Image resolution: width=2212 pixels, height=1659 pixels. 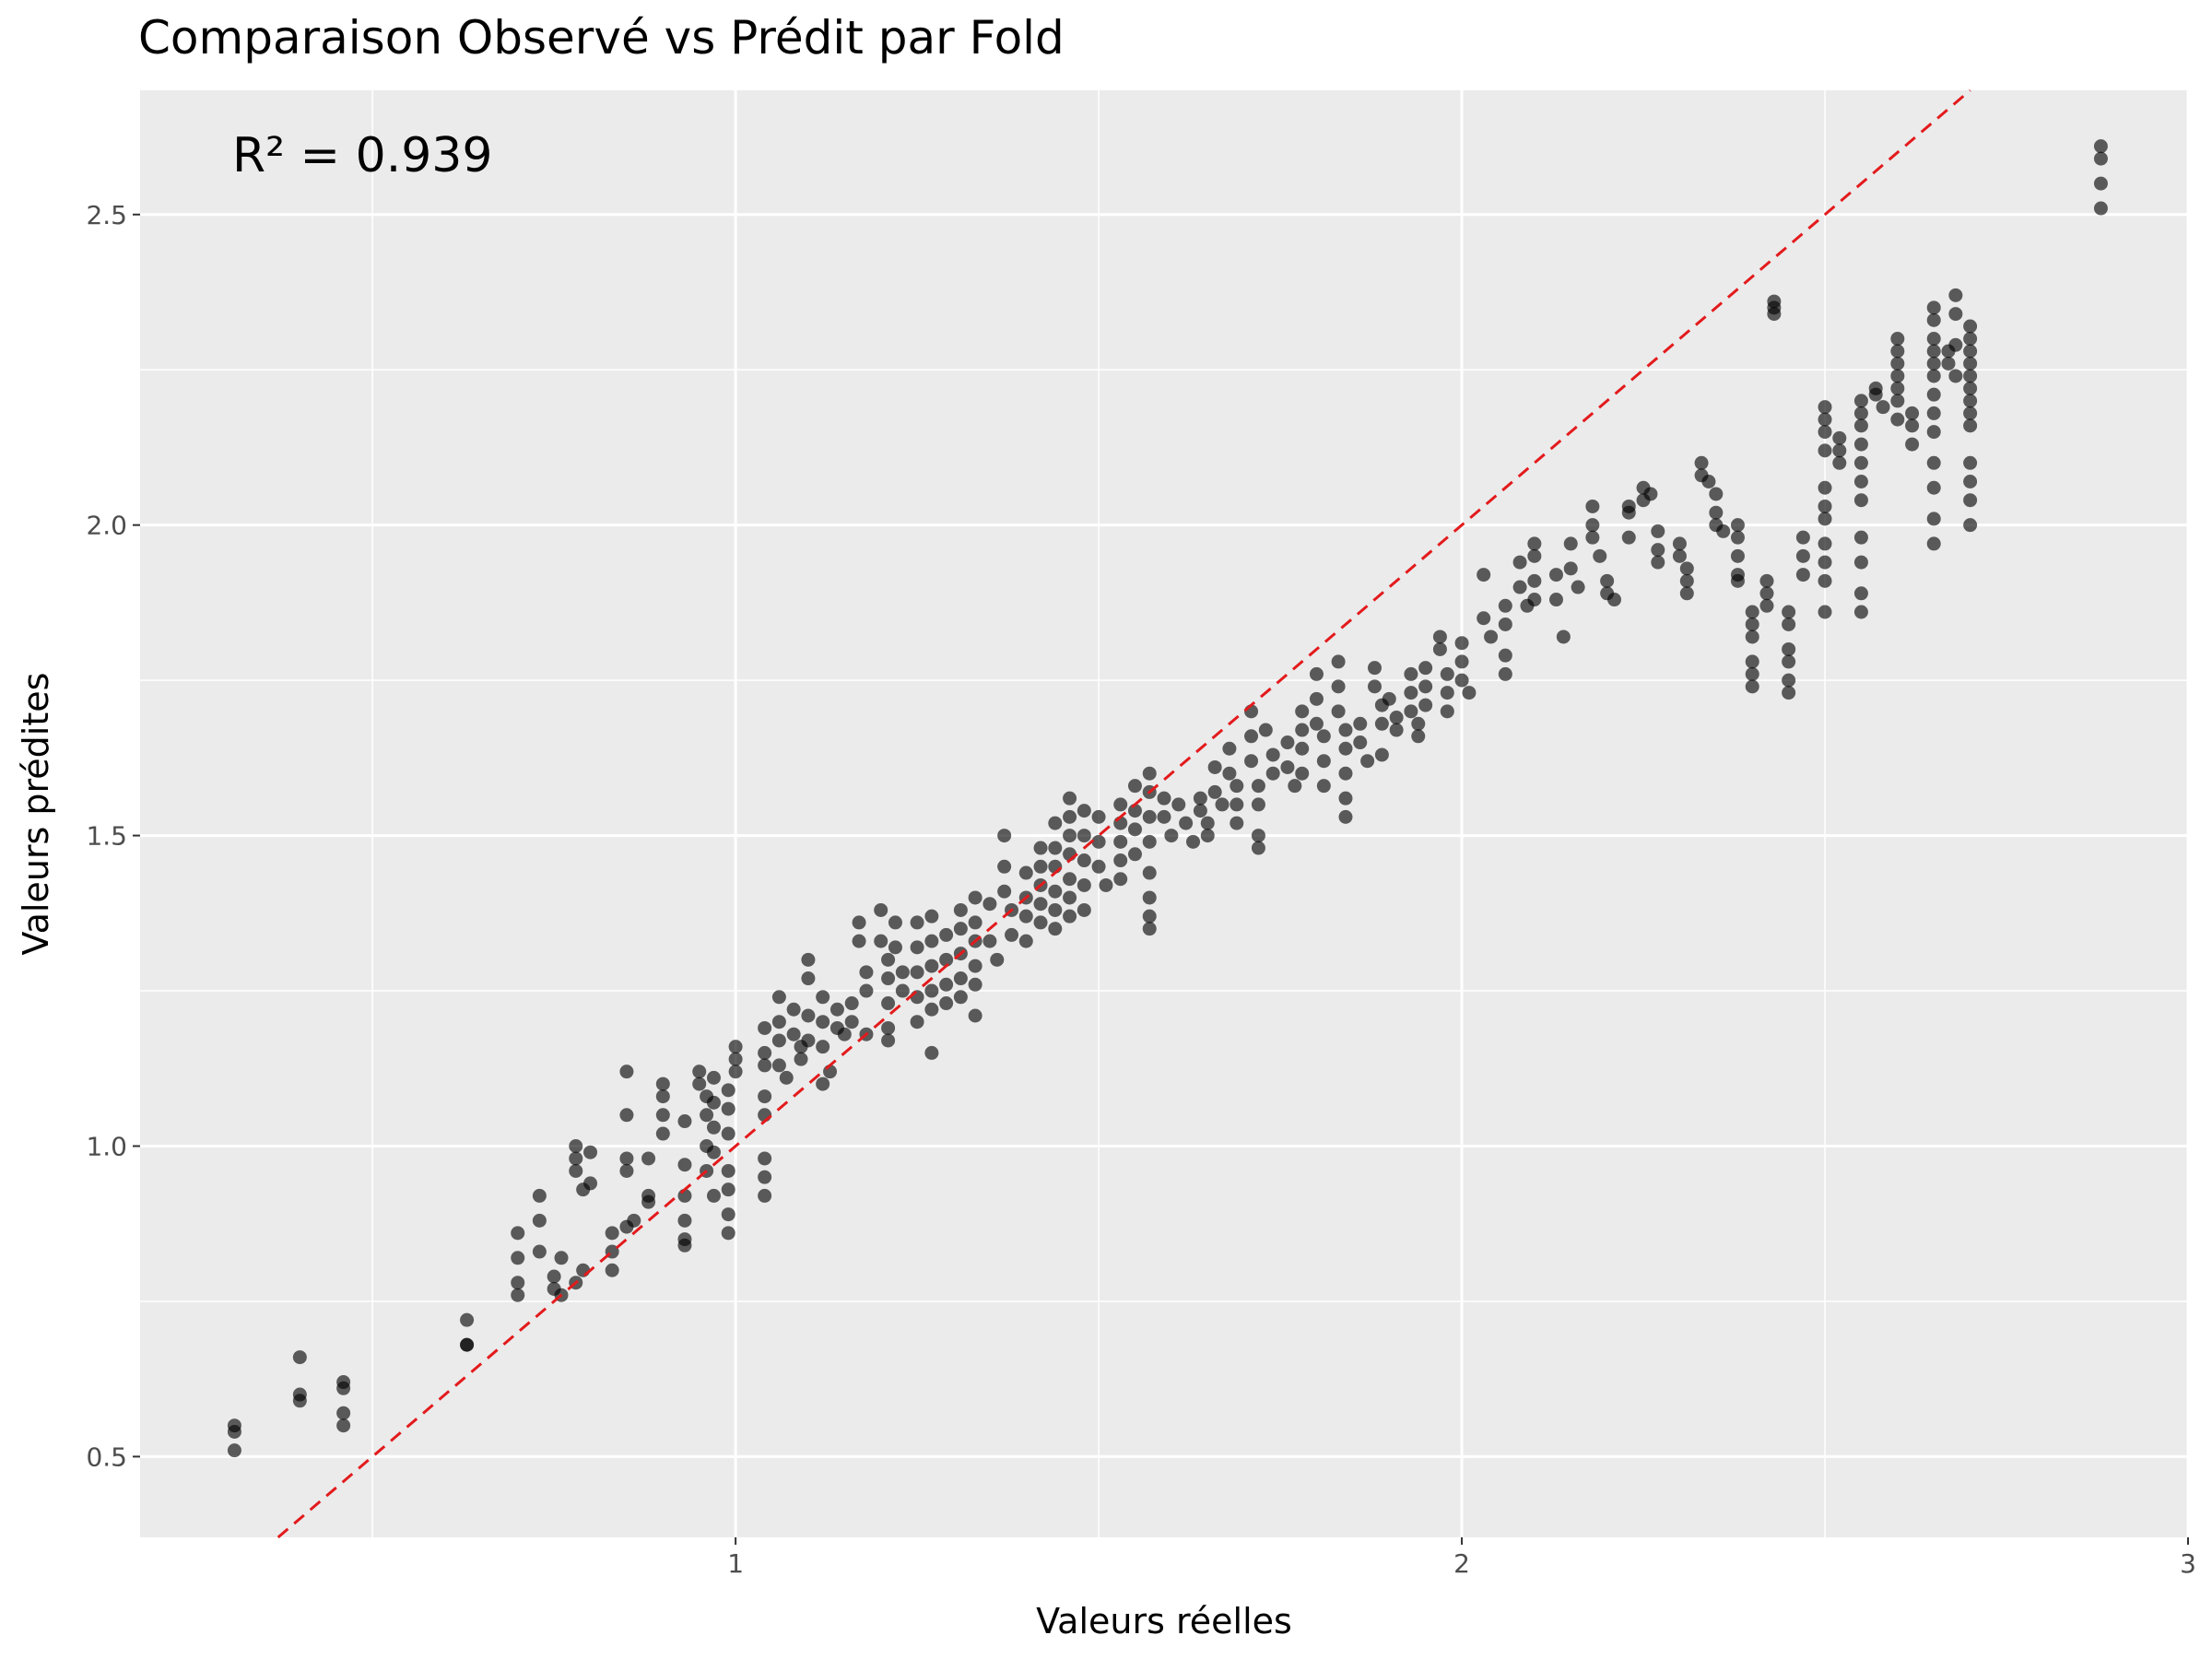 What do you see at coordinates (106, 1146) in the screenshot?
I see `y-tick-label: 1.0` at bounding box center [106, 1146].